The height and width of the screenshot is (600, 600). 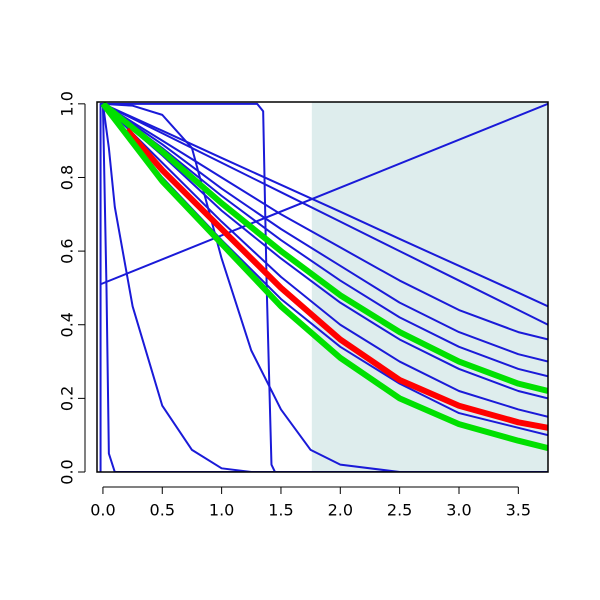 I want to click on y-tick-label: 0.0, so click(x=67, y=471).